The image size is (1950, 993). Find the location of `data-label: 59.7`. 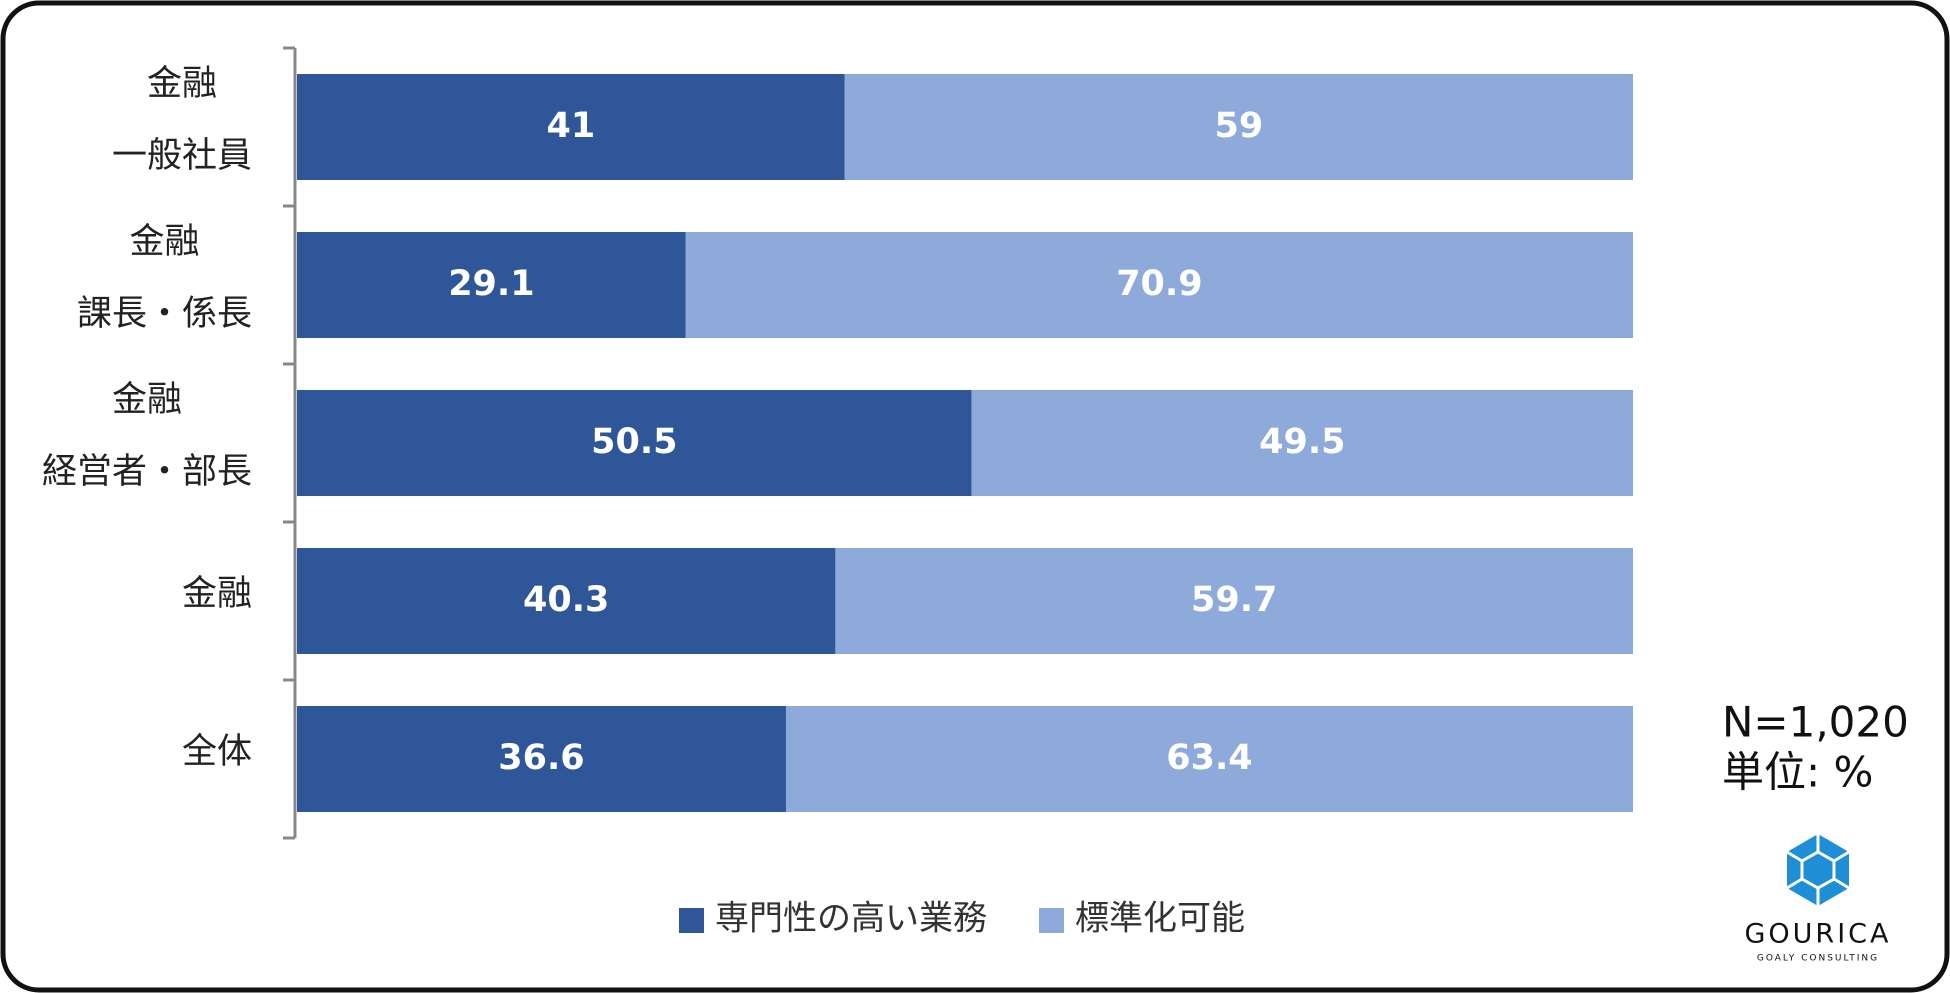

data-label: 59.7 is located at coordinates (1234, 600).